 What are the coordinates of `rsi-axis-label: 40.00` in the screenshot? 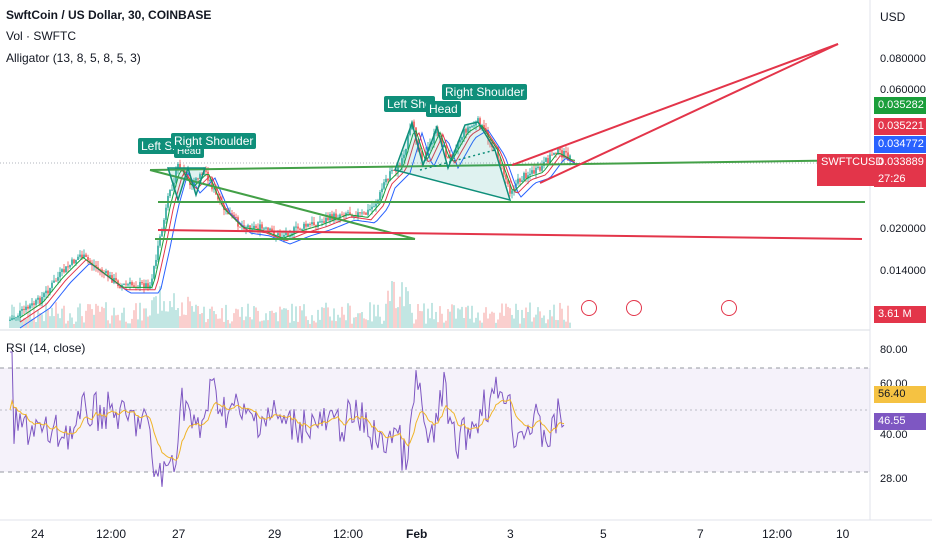 It's located at (894, 435).